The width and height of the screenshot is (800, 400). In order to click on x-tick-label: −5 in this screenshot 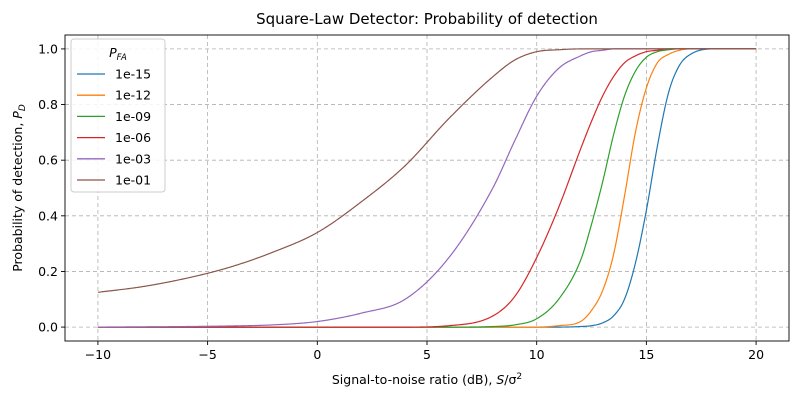, I will do `click(207, 354)`.